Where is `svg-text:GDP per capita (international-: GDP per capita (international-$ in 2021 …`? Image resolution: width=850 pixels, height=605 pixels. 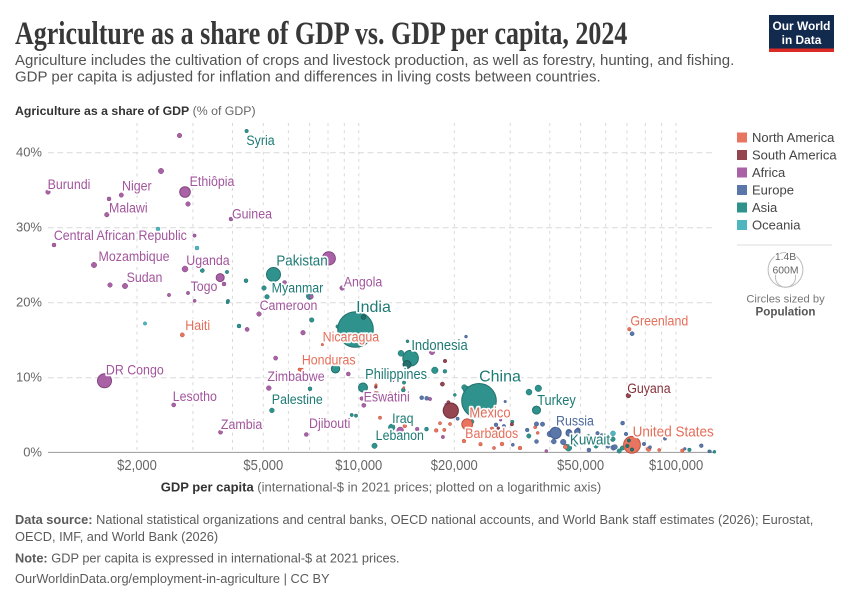 svg-text:GDP per capita (international-: GDP per capita (international-$ in 2021 … is located at coordinates (381, 487).